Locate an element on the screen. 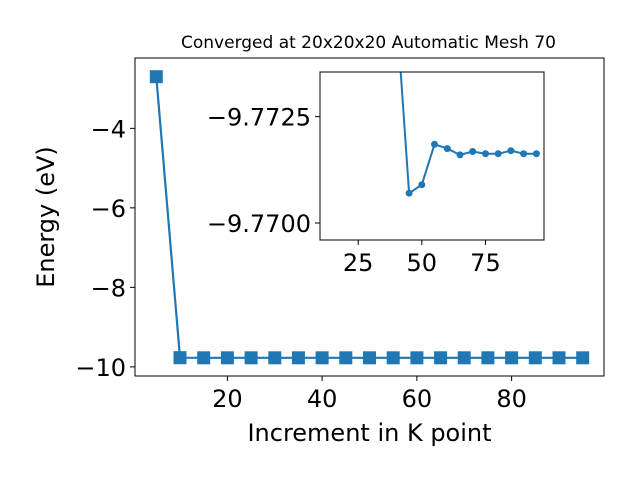 Image resolution: width=640 pixels, height=480 pixels. main-x-tick-label: 20 is located at coordinates (227, 399).